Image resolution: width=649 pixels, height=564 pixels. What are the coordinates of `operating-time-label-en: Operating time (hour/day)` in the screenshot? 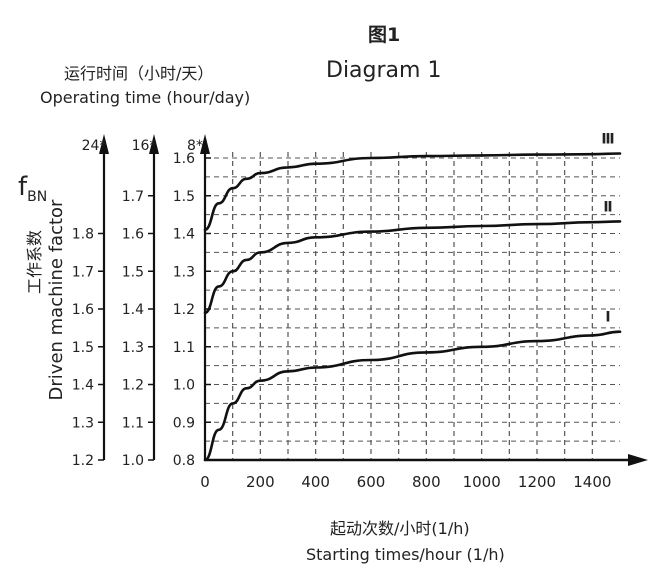 It's located at (145, 97).